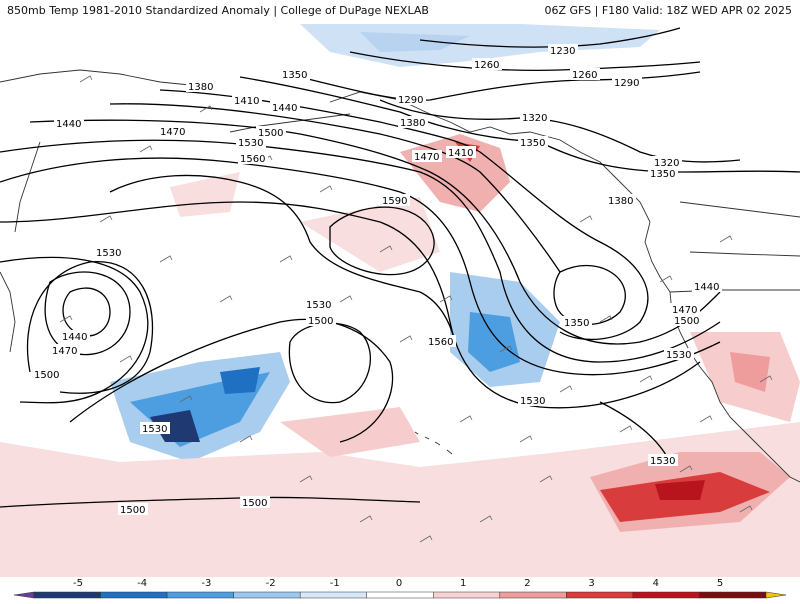 The image size is (800, 604). Describe the element at coordinates (662, 461) in the screenshot. I see `contour-label-1530-se: 1530` at that location.